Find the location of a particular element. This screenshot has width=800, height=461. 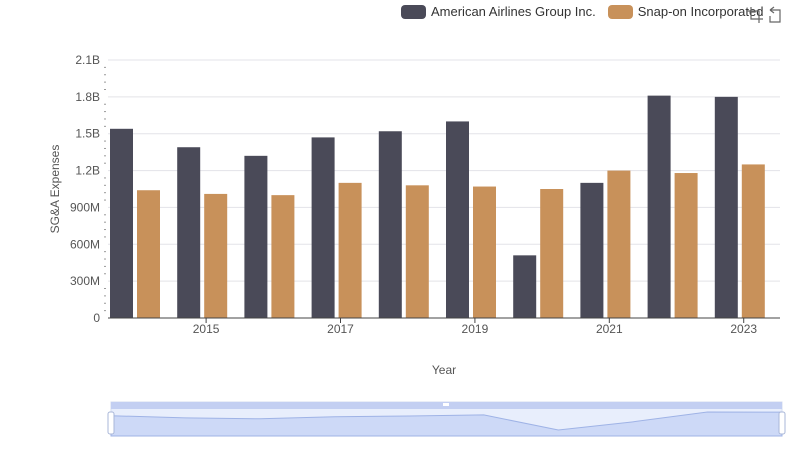

legend-item-american-airlines: American Airlines Group Inc. is located at coordinates (498, 11).